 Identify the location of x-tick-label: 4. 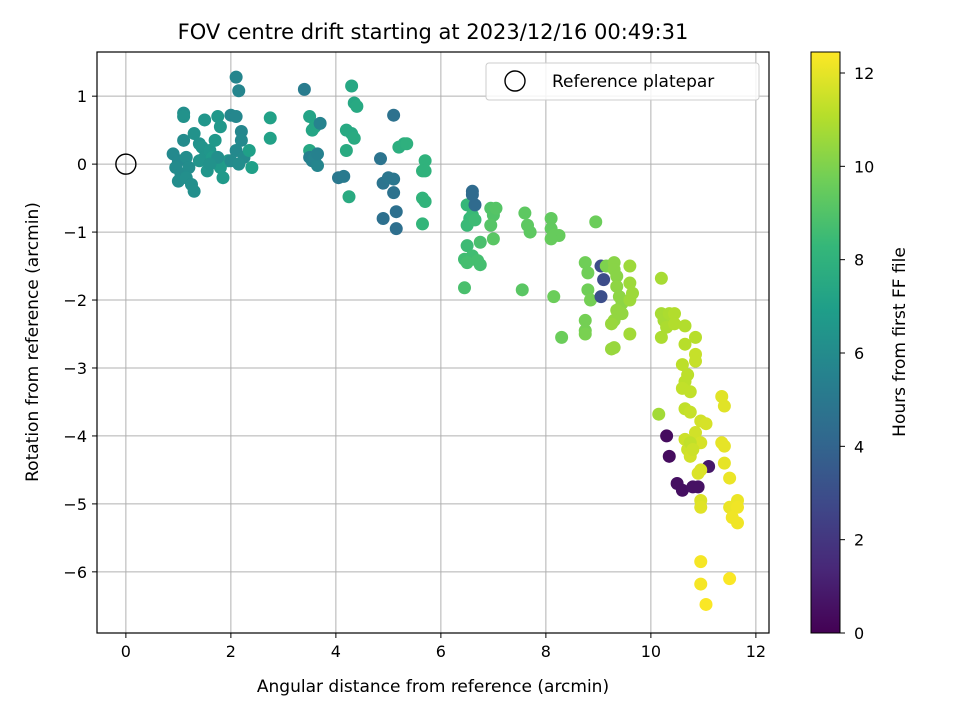
(336, 651).